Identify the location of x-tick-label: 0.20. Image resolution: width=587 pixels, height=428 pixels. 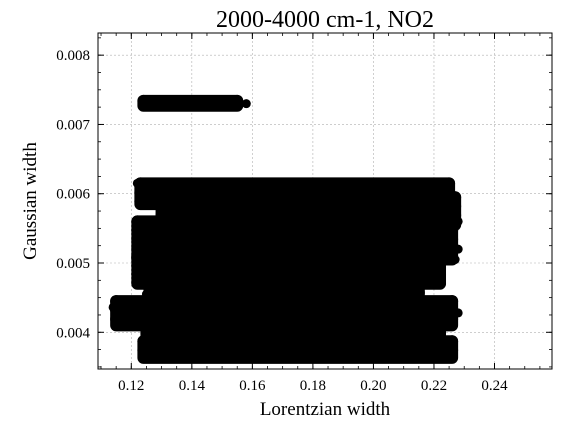
(373, 386).